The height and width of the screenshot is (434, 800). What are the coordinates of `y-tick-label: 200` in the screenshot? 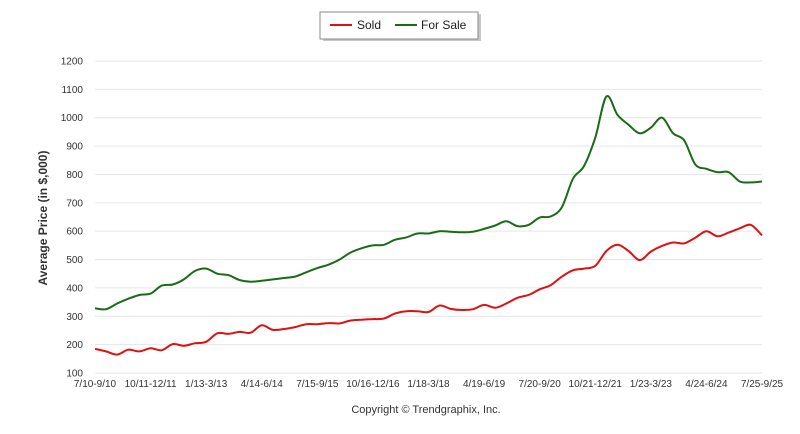 It's located at (74, 345).